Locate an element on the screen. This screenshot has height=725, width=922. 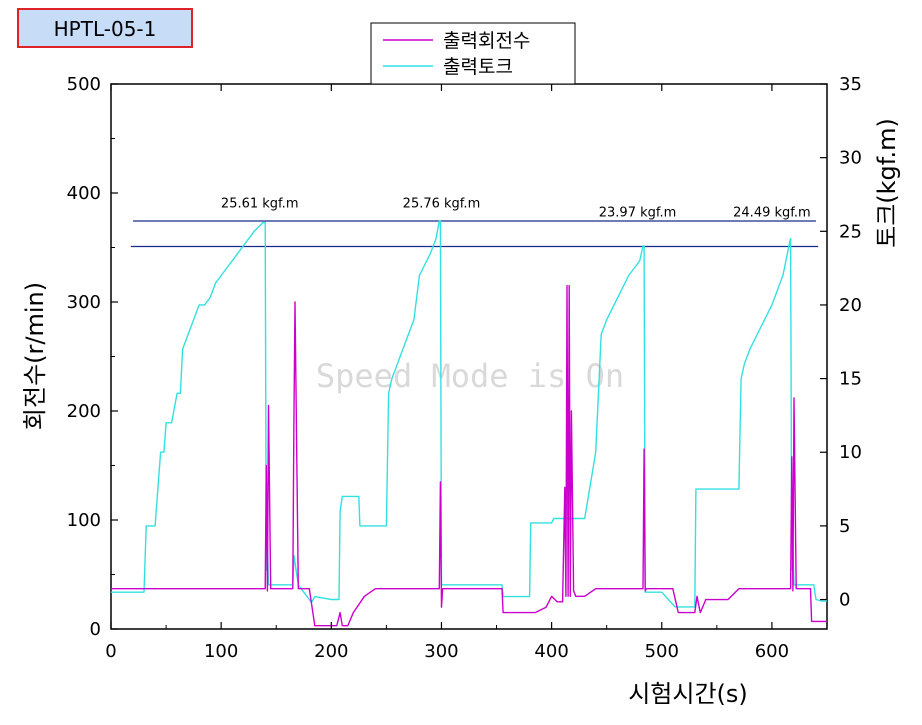
y-left-tick-label: 0 is located at coordinates (95, 629).